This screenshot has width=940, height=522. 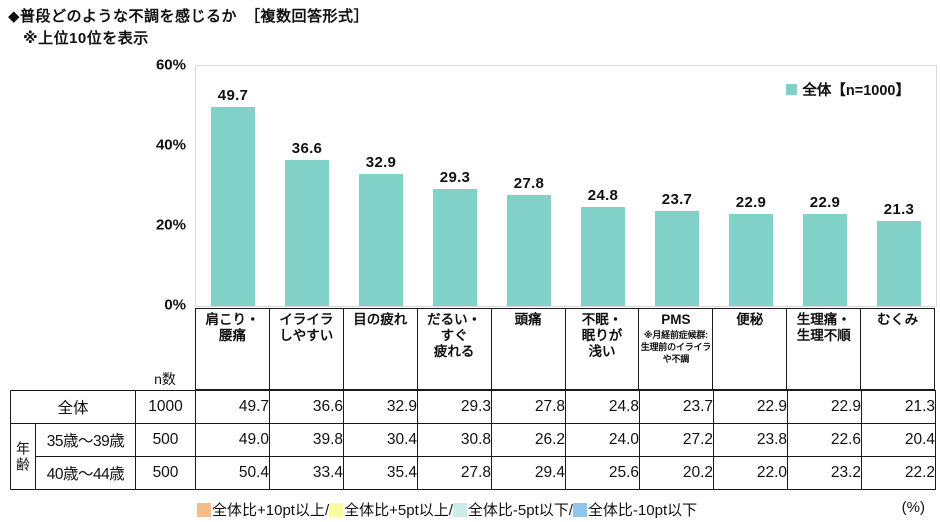 I want to click on value-cell: 20.4, so click(x=898, y=440).